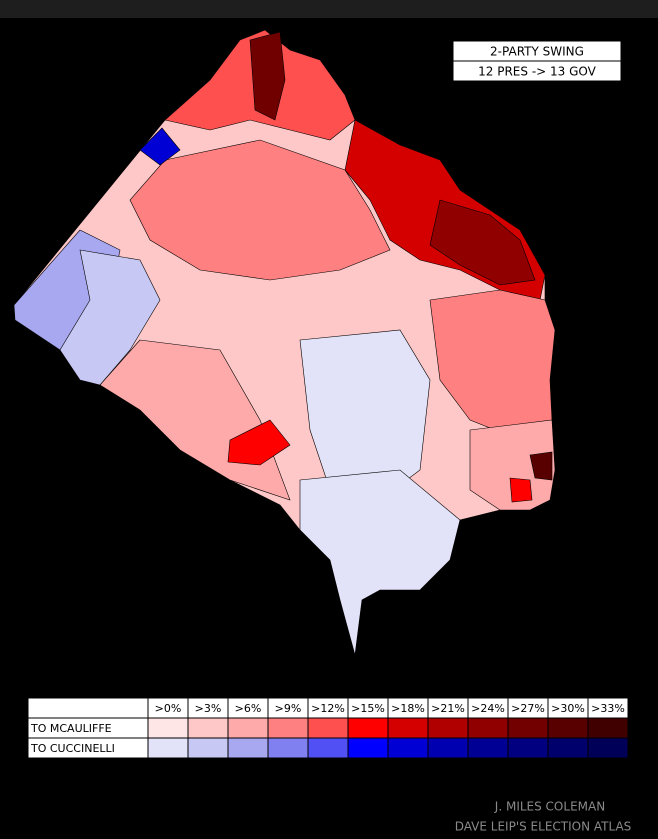  What do you see at coordinates (168, 708) in the screenshot?
I see `legend-header: >0%` at bounding box center [168, 708].